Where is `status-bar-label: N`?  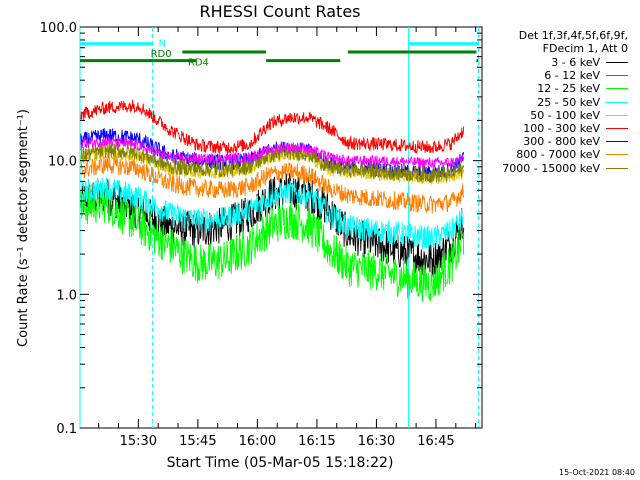
status-bar-label: N is located at coordinates (162, 44).